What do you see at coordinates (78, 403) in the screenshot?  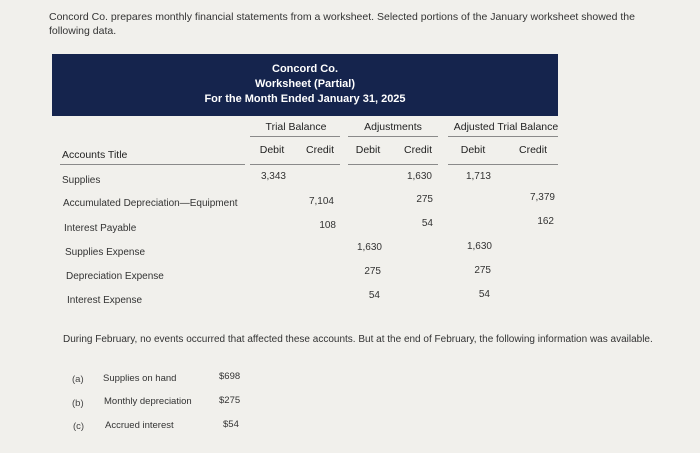 I see `info-letter: (b)` at bounding box center [78, 403].